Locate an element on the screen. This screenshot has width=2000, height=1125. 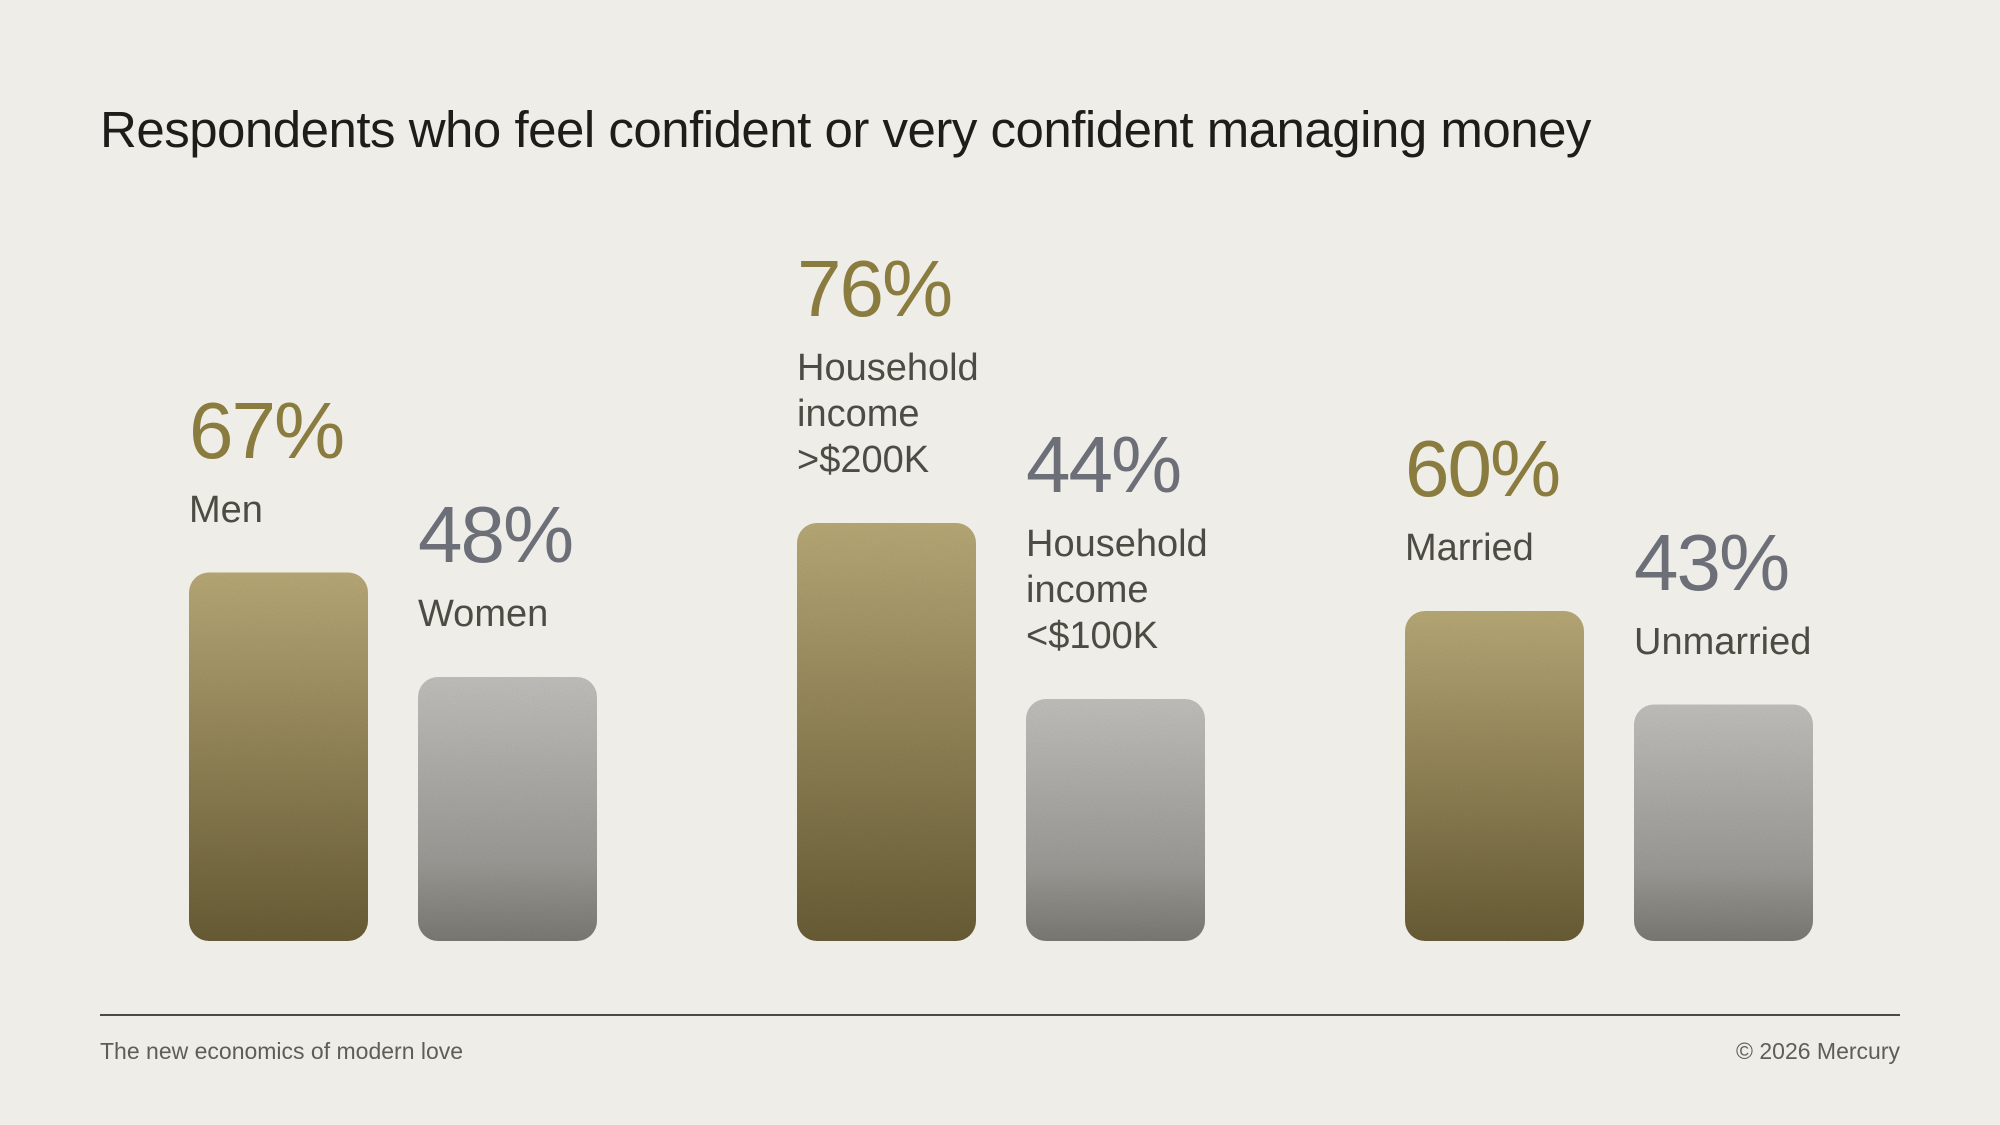
bar-unmarried is located at coordinates (1723, 822).